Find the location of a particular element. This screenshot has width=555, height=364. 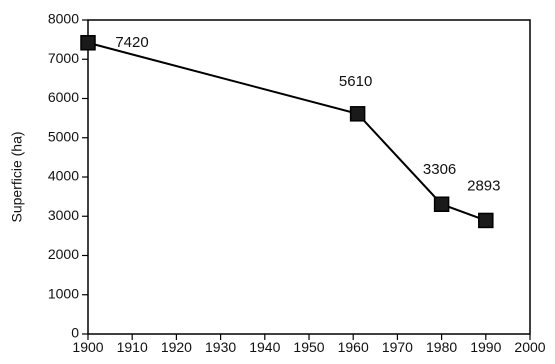

x-tick-label-1930: 1930 is located at coordinates (220, 347).